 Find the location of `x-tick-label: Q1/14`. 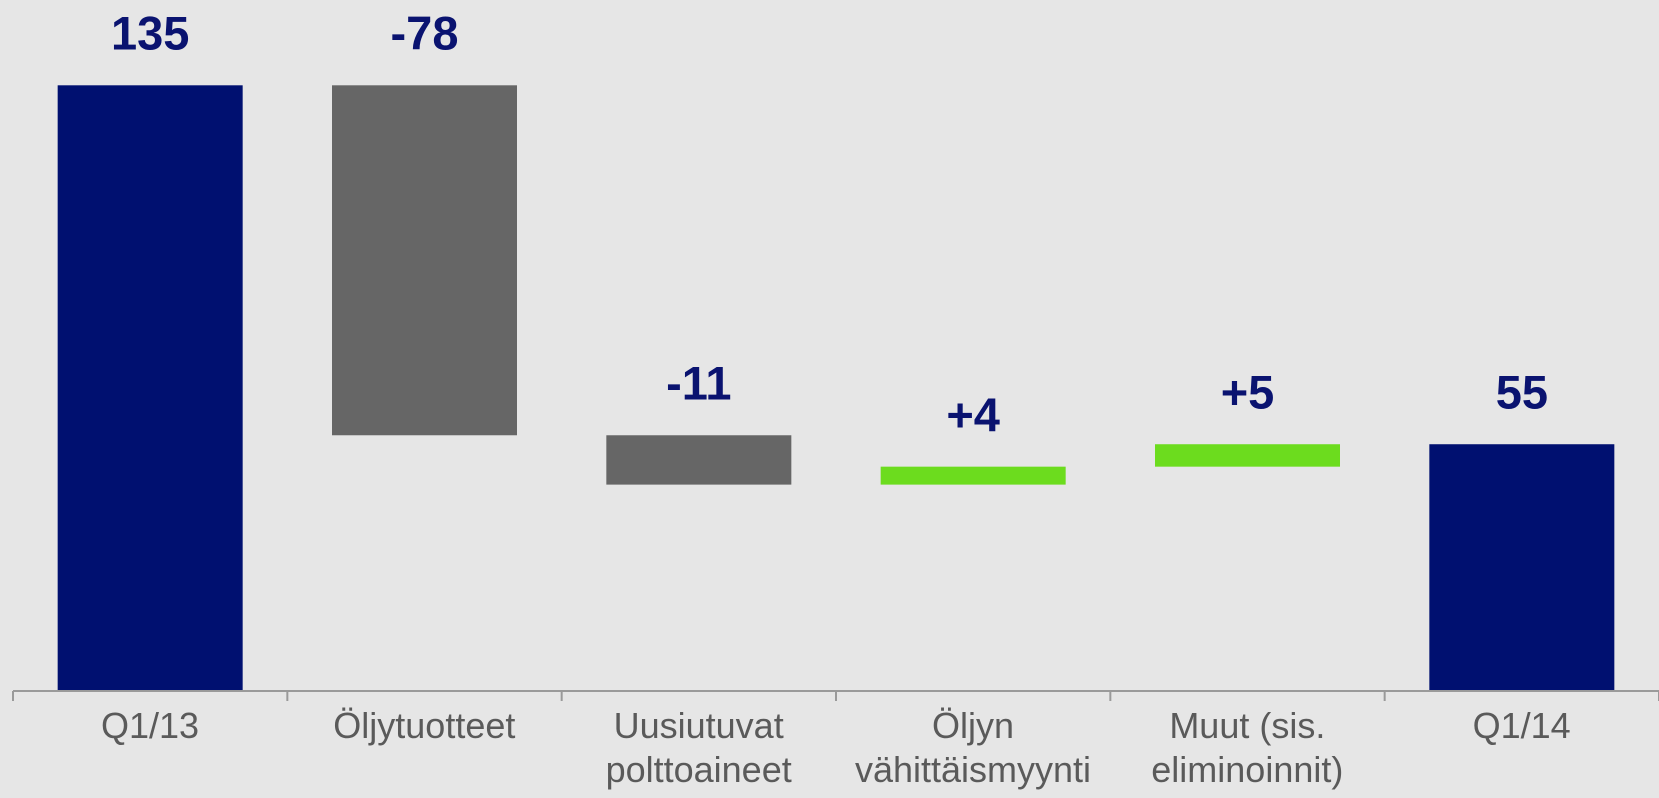

x-tick-label: Q1/14 is located at coordinates (1521, 725).